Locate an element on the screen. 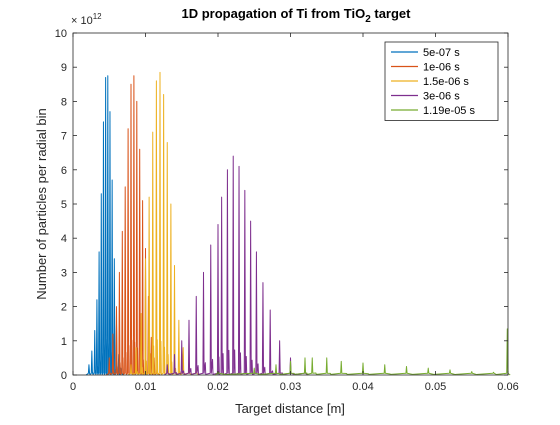  chart-title-subscript: 2 is located at coordinates (368, 19).